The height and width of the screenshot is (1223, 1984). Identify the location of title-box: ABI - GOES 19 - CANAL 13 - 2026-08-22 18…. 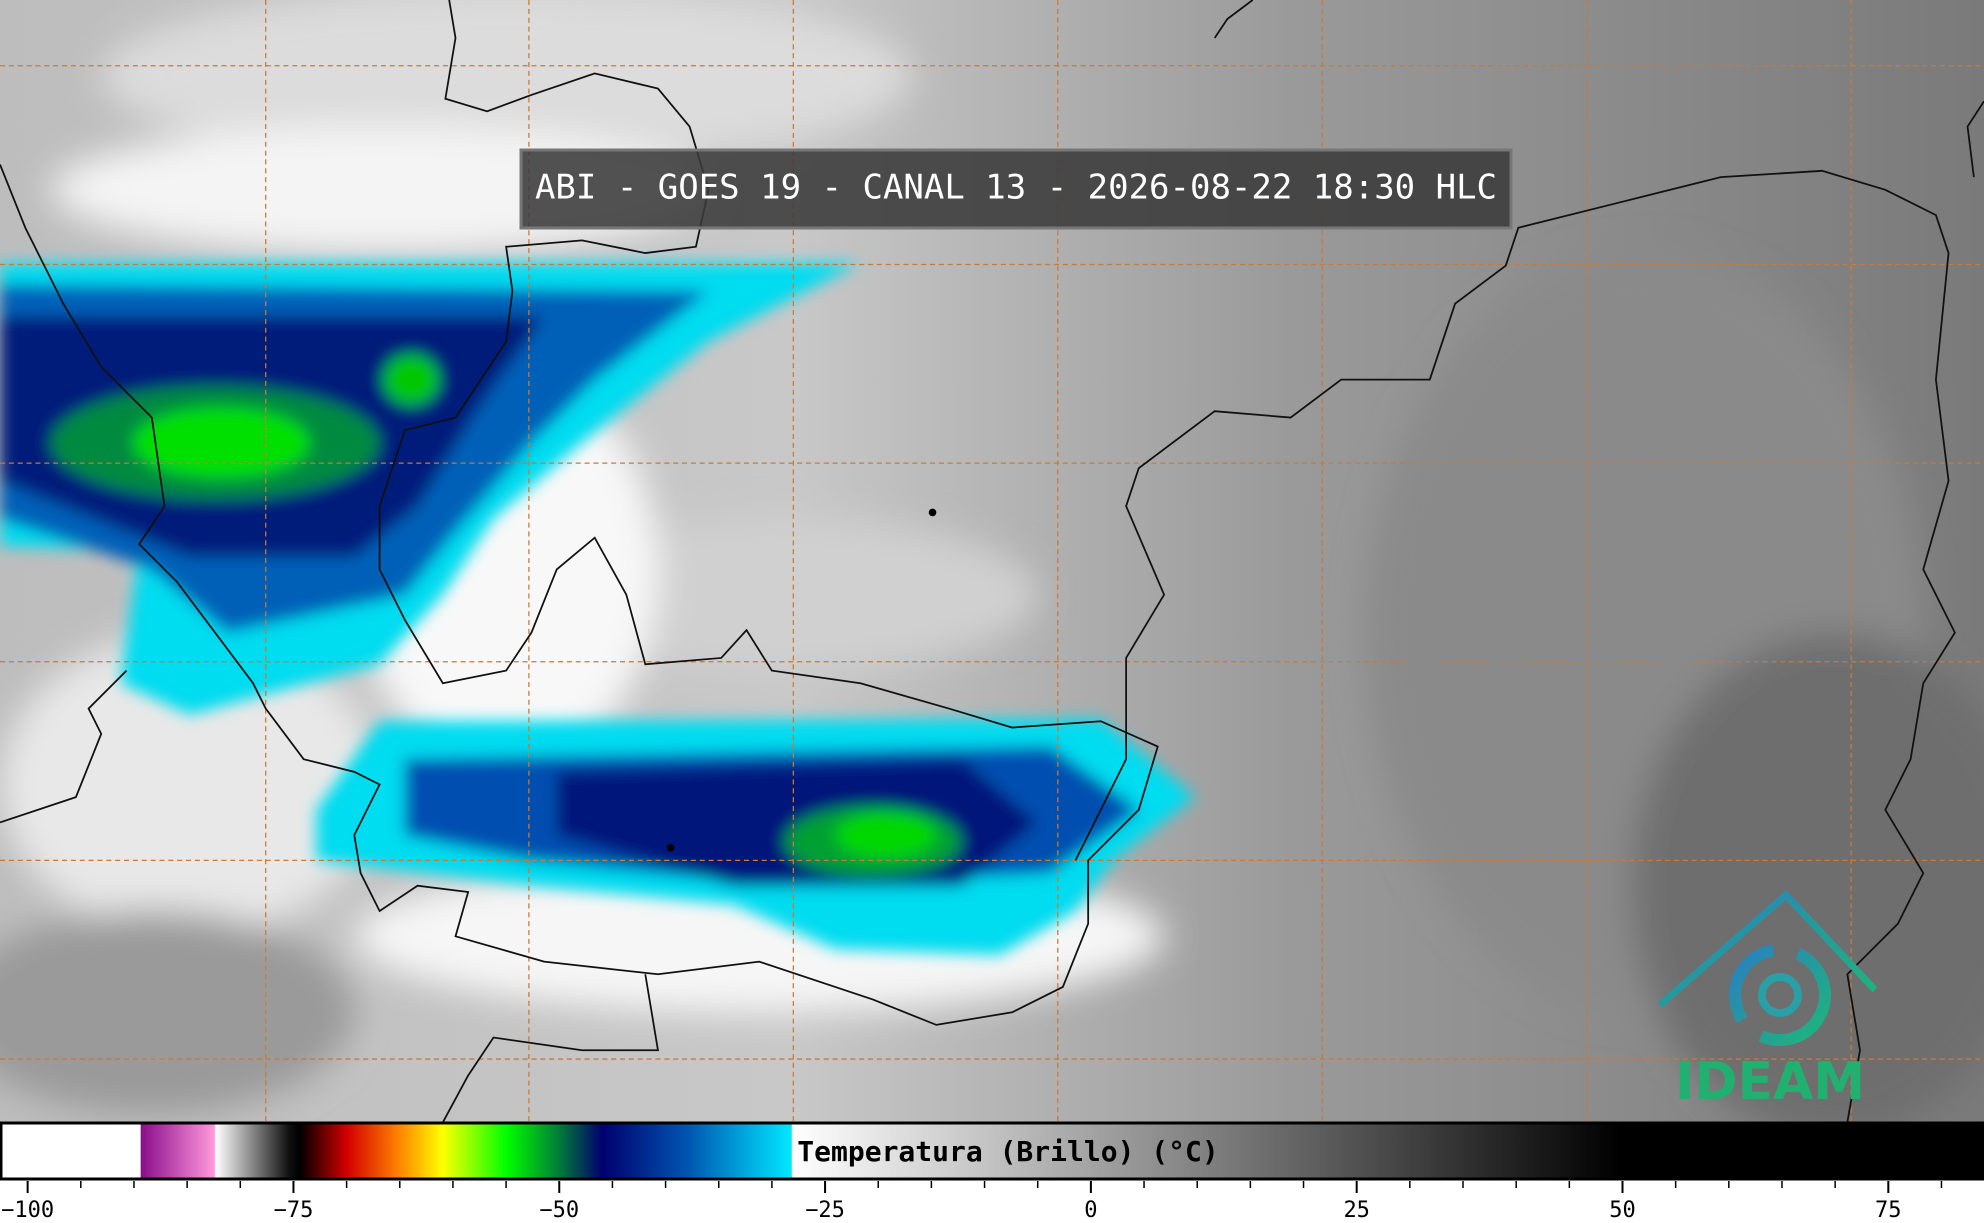
(1016, 189).